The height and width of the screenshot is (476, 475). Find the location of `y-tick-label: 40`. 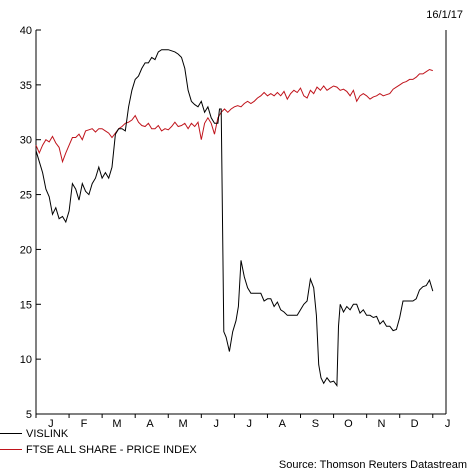

y-tick-label: 40 is located at coordinates (26, 31).